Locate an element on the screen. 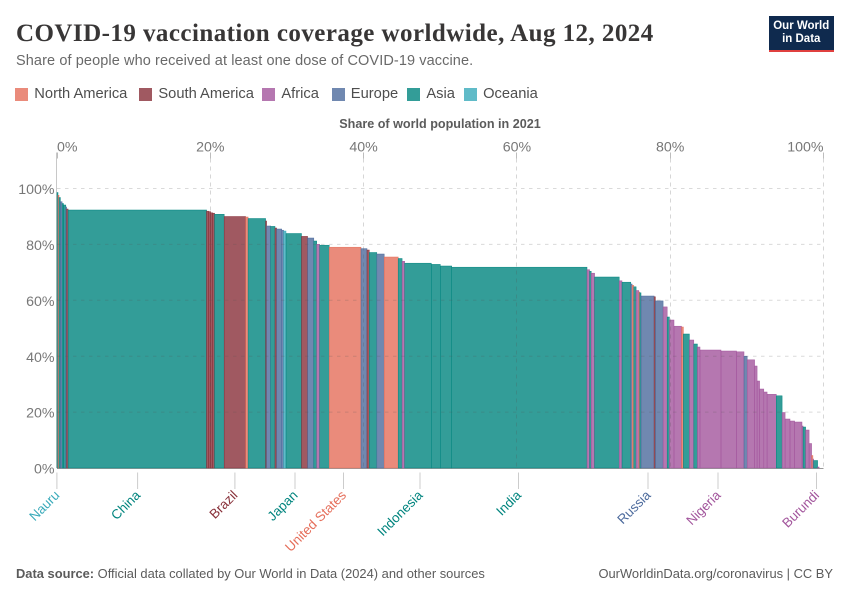  svg-text: Burundi is located at coordinates (800, 508).